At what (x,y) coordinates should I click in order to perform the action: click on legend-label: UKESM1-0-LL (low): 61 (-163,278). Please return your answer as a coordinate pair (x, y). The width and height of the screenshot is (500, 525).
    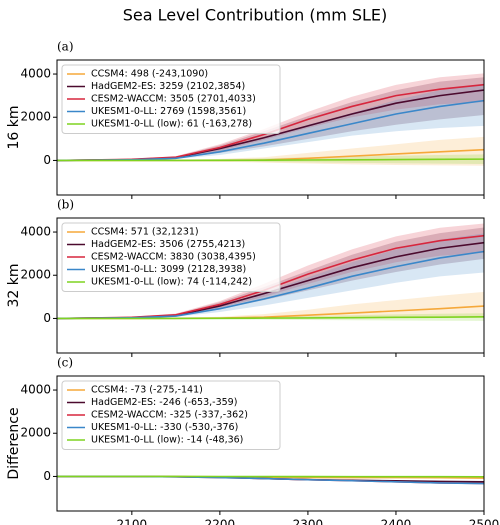
    Looking at the image, I should click on (171, 124).